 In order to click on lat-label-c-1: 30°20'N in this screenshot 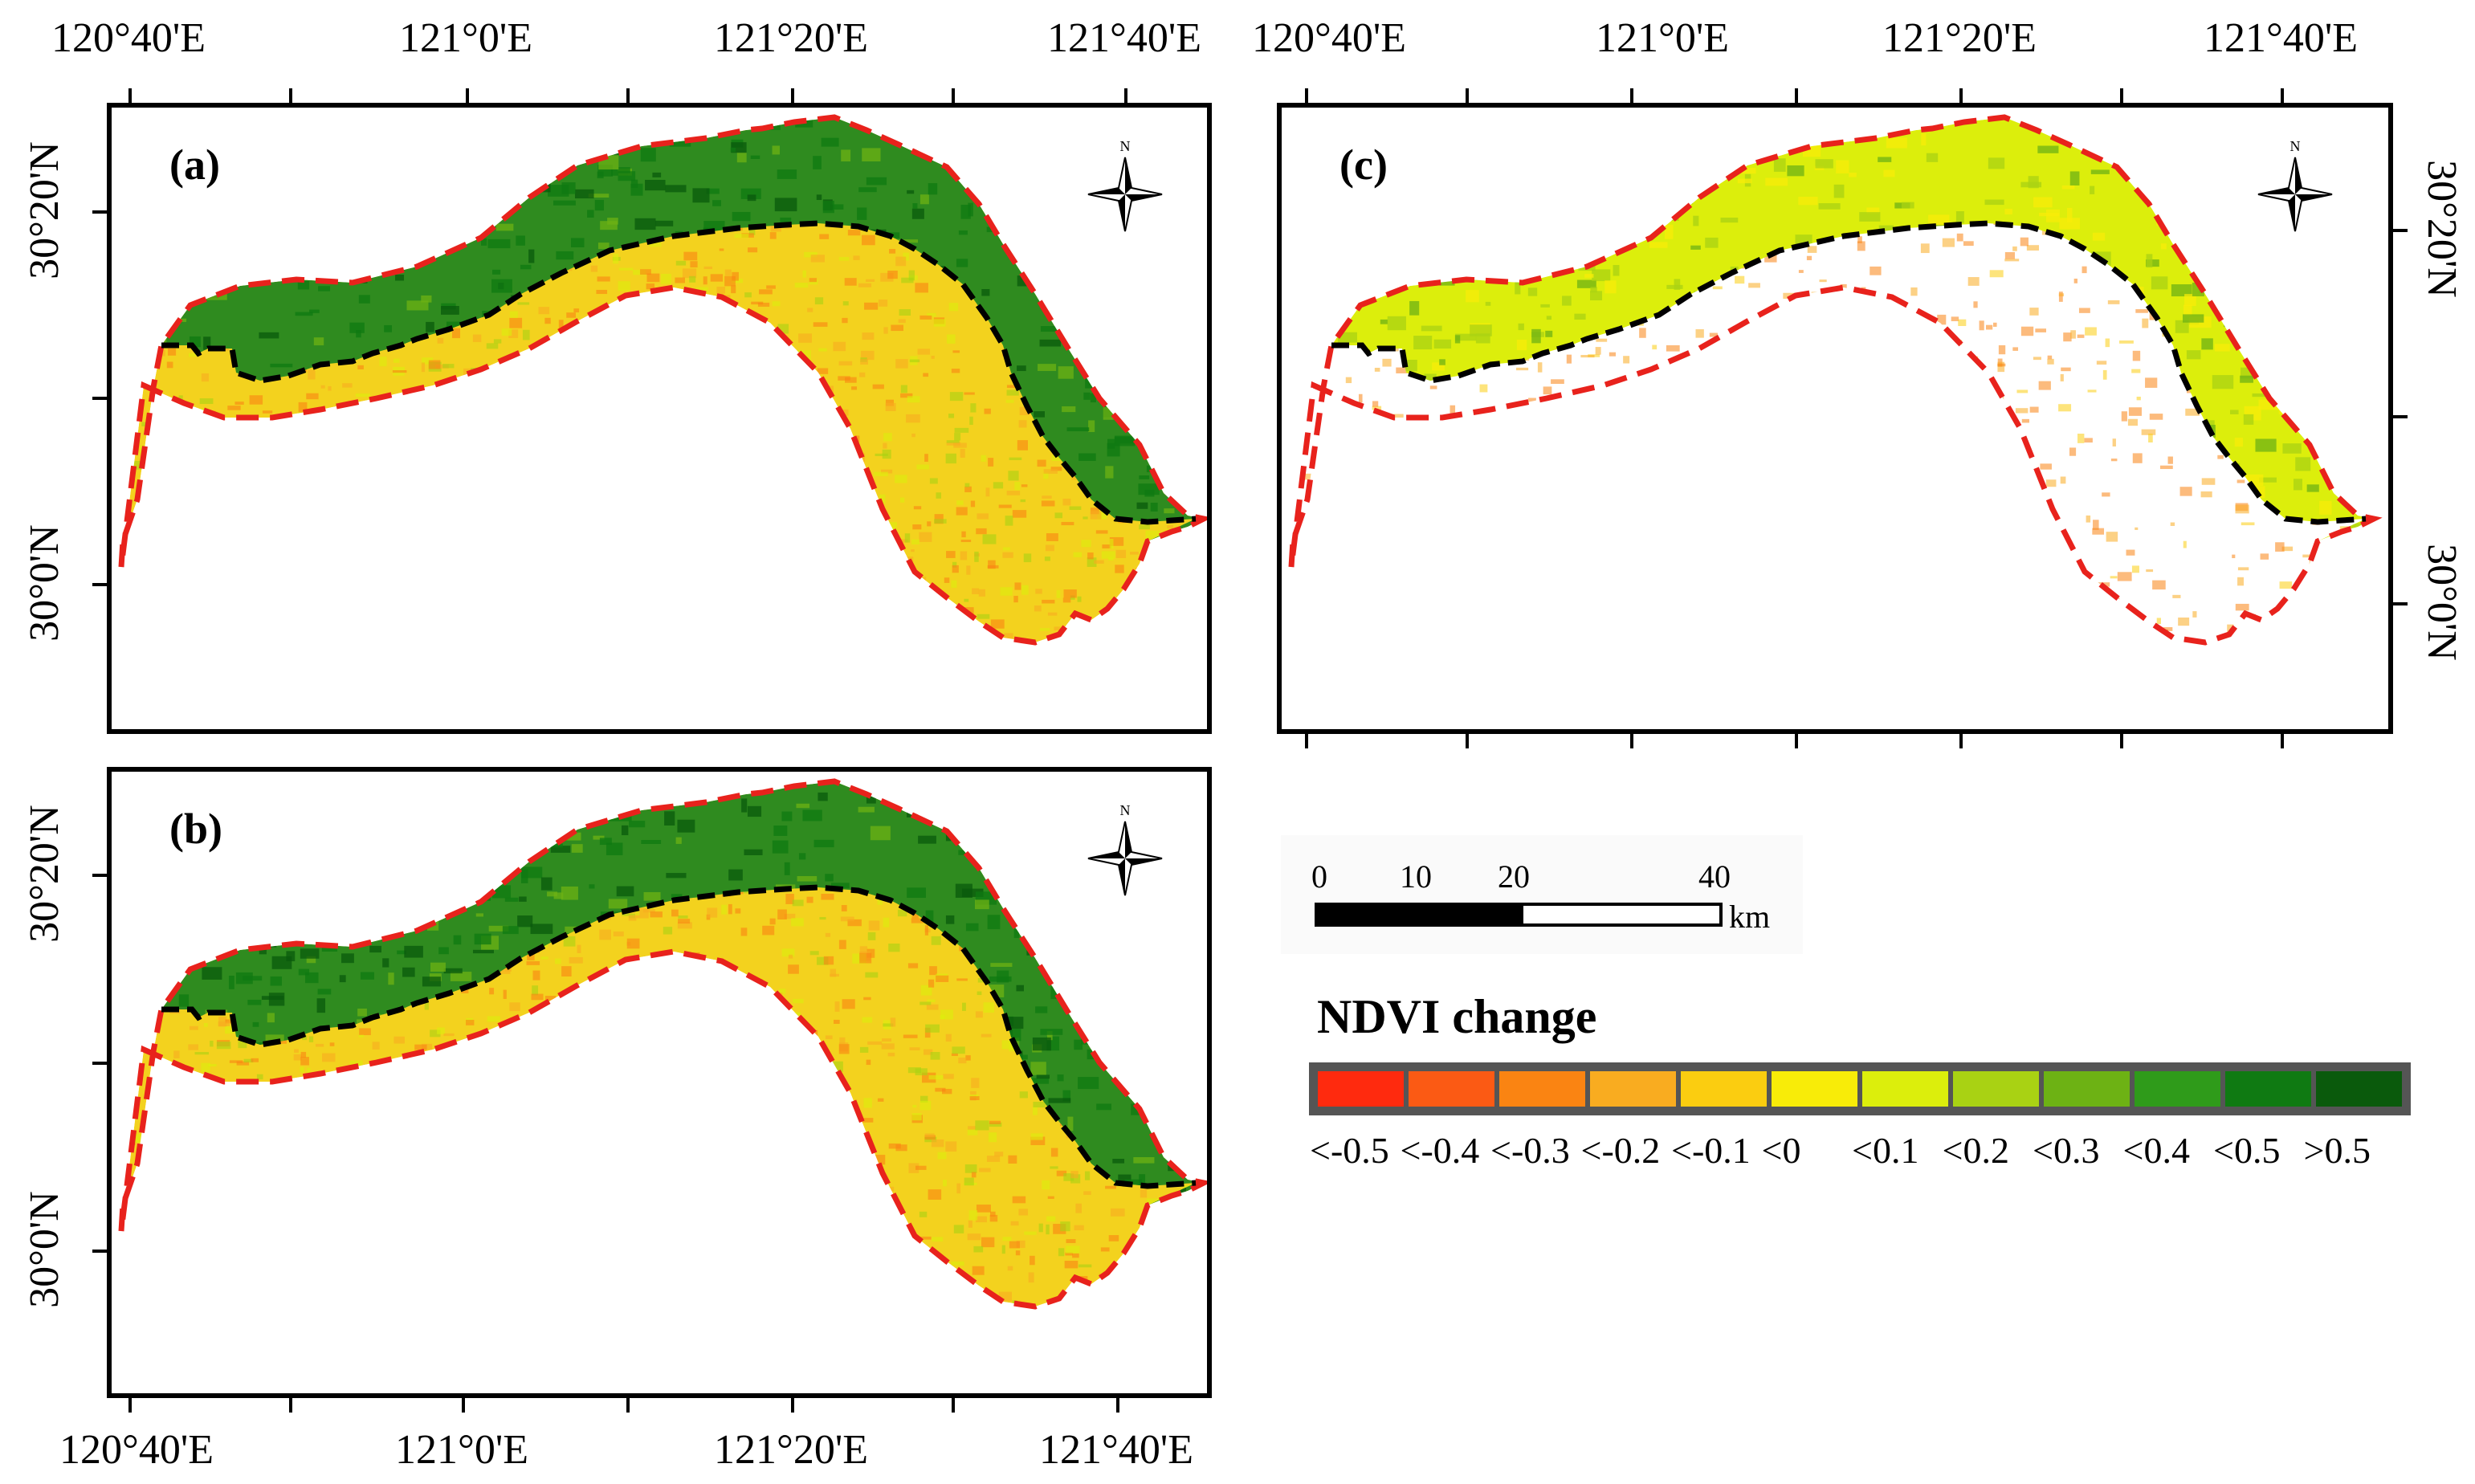, I will do `click(2442, 229)`.